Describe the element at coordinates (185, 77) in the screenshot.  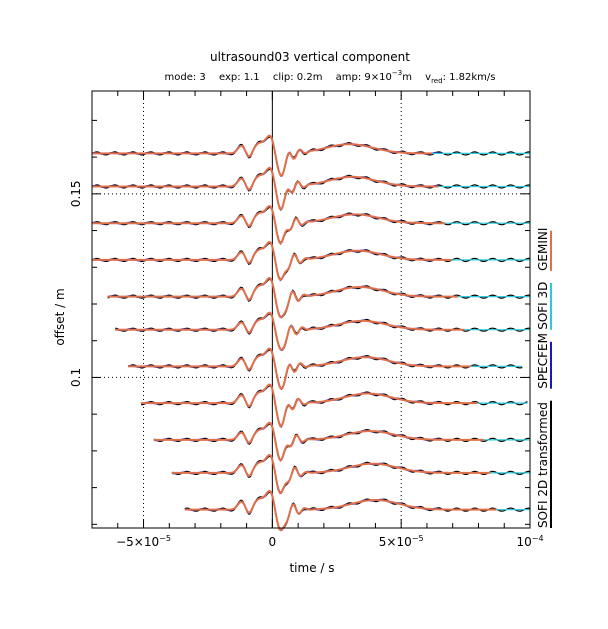
I see `subtitle-mode: mode: 3` at that location.